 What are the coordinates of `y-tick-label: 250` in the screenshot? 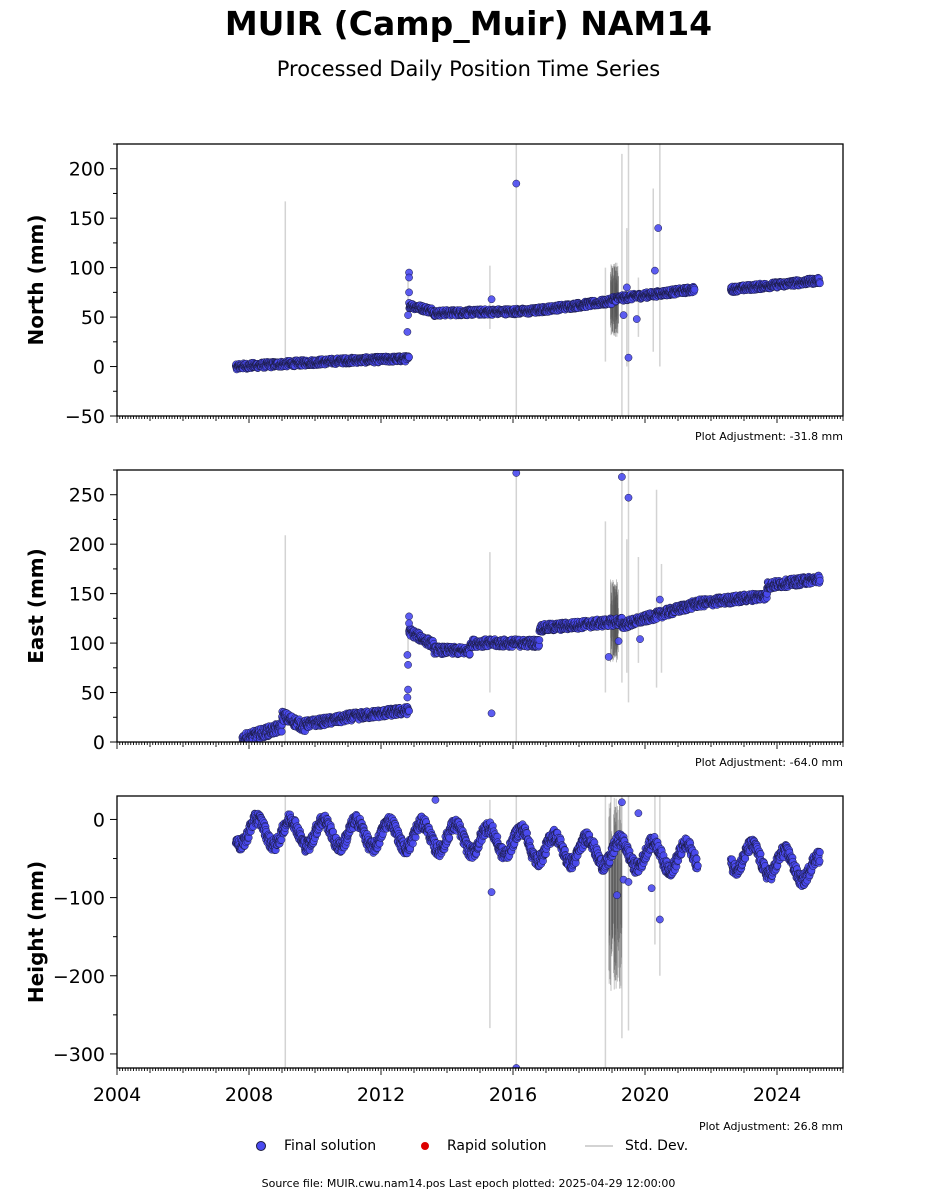 It's located at (87, 496).